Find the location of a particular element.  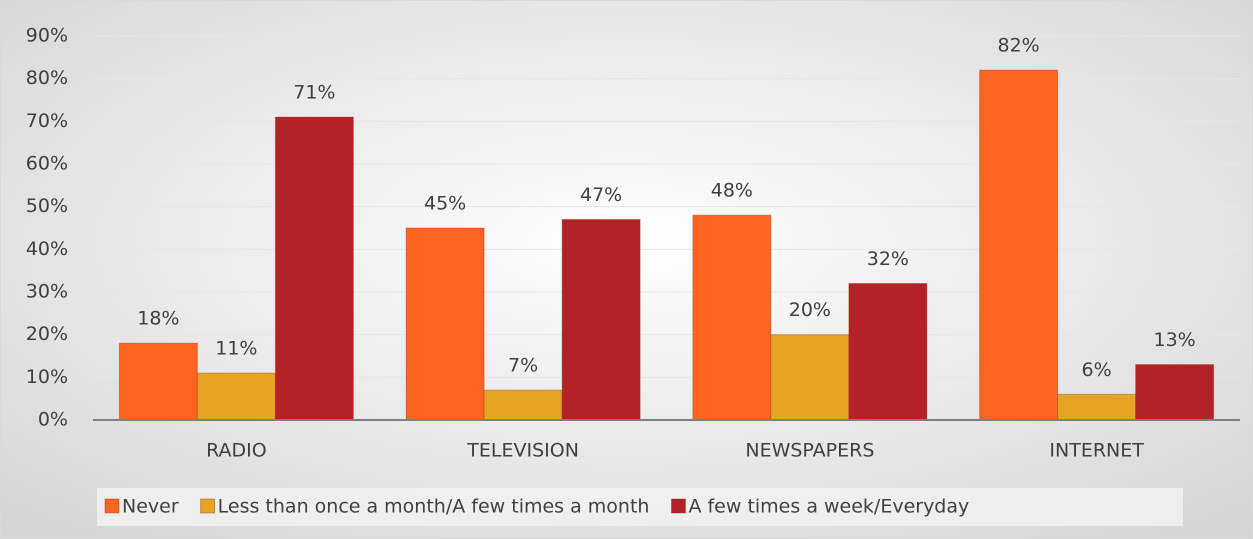

legend-label: A few times a week/Everyday is located at coordinates (828, 507).